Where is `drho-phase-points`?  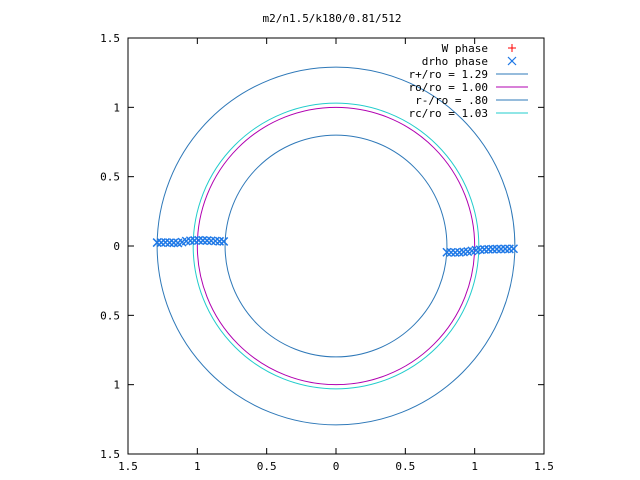 drho-phase-points is located at coordinates (335, 246).